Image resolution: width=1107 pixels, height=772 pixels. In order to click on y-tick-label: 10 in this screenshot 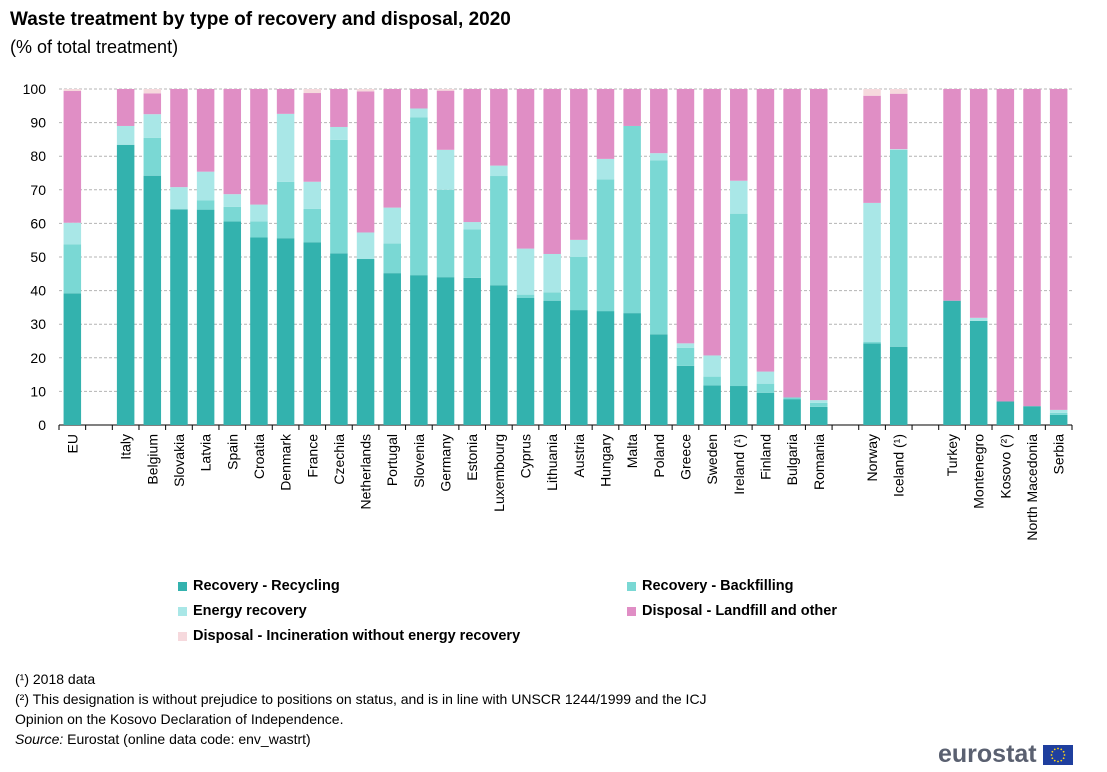, I will do `click(38, 391)`.